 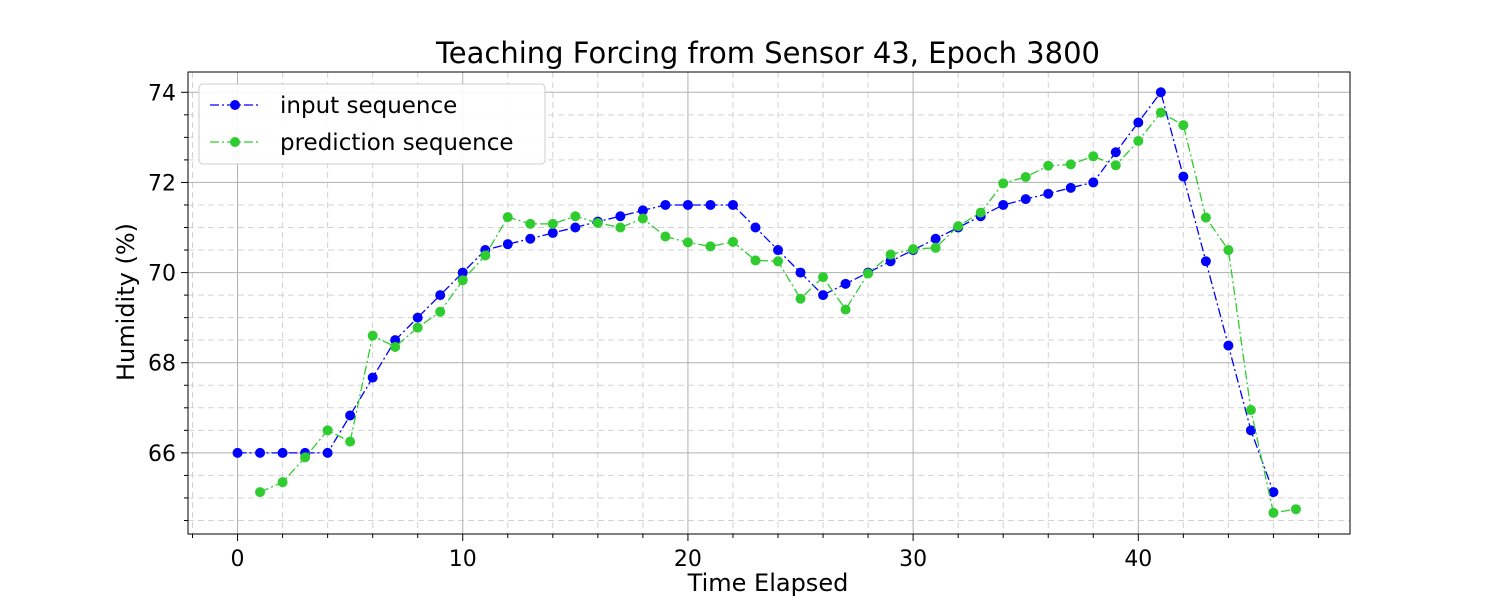 What do you see at coordinates (162, 364) in the screenshot?
I see `y-tick-label: 68` at bounding box center [162, 364].